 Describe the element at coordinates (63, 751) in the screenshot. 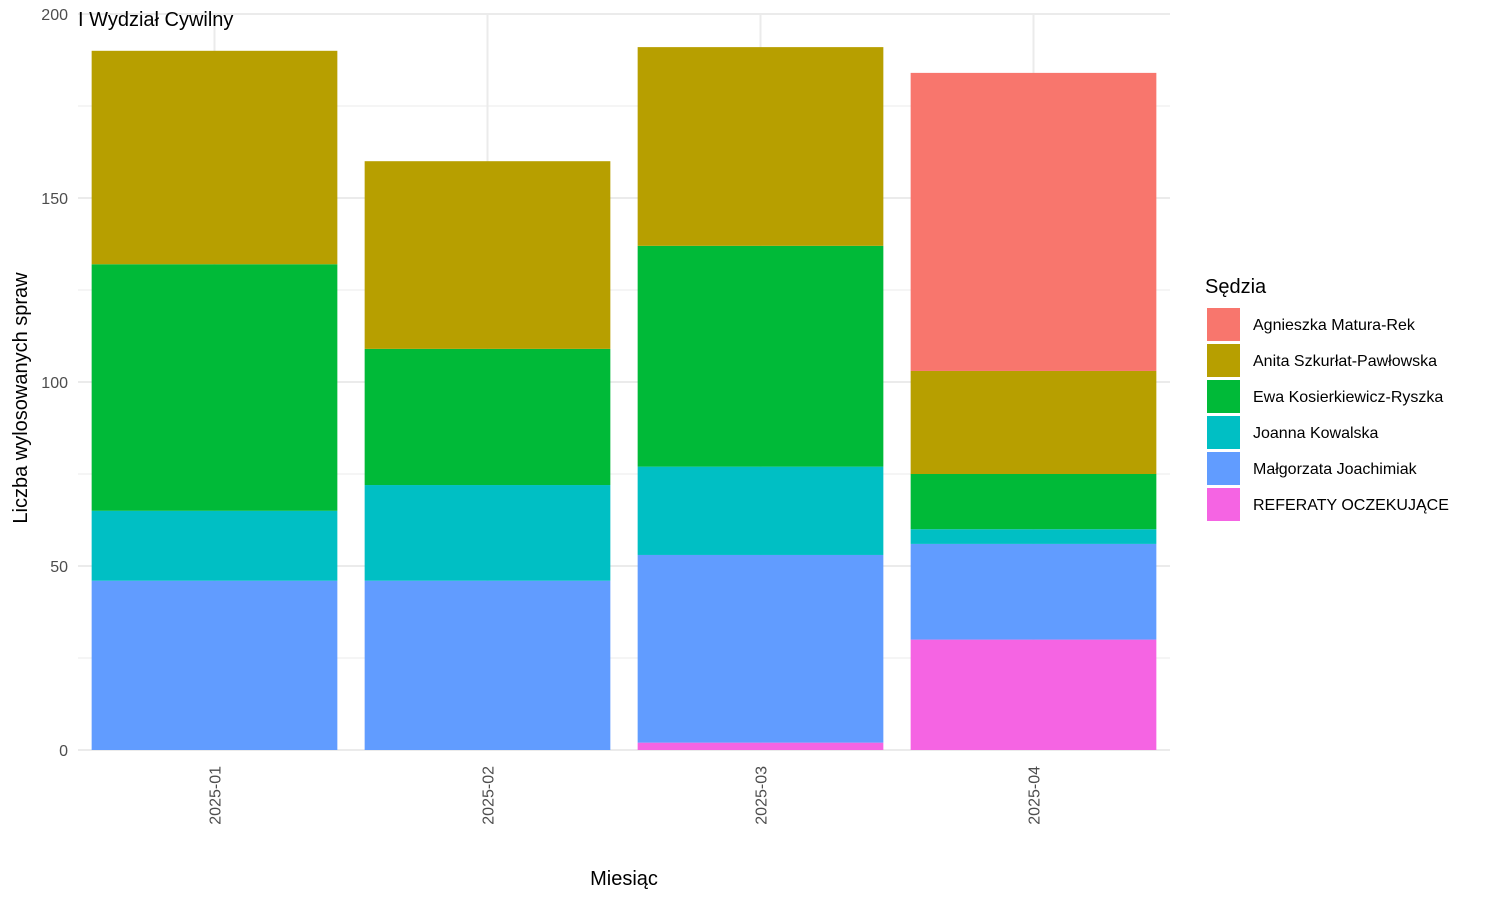

I see `y-tick-label: 0` at that location.